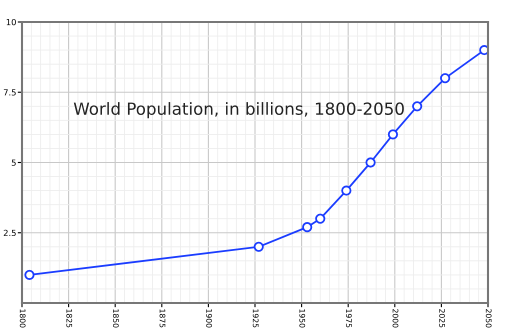 The height and width of the screenshot is (331, 510). What do you see at coordinates (14, 163) in the screenshot?
I see `y-tick-label: 5` at bounding box center [14, 163].